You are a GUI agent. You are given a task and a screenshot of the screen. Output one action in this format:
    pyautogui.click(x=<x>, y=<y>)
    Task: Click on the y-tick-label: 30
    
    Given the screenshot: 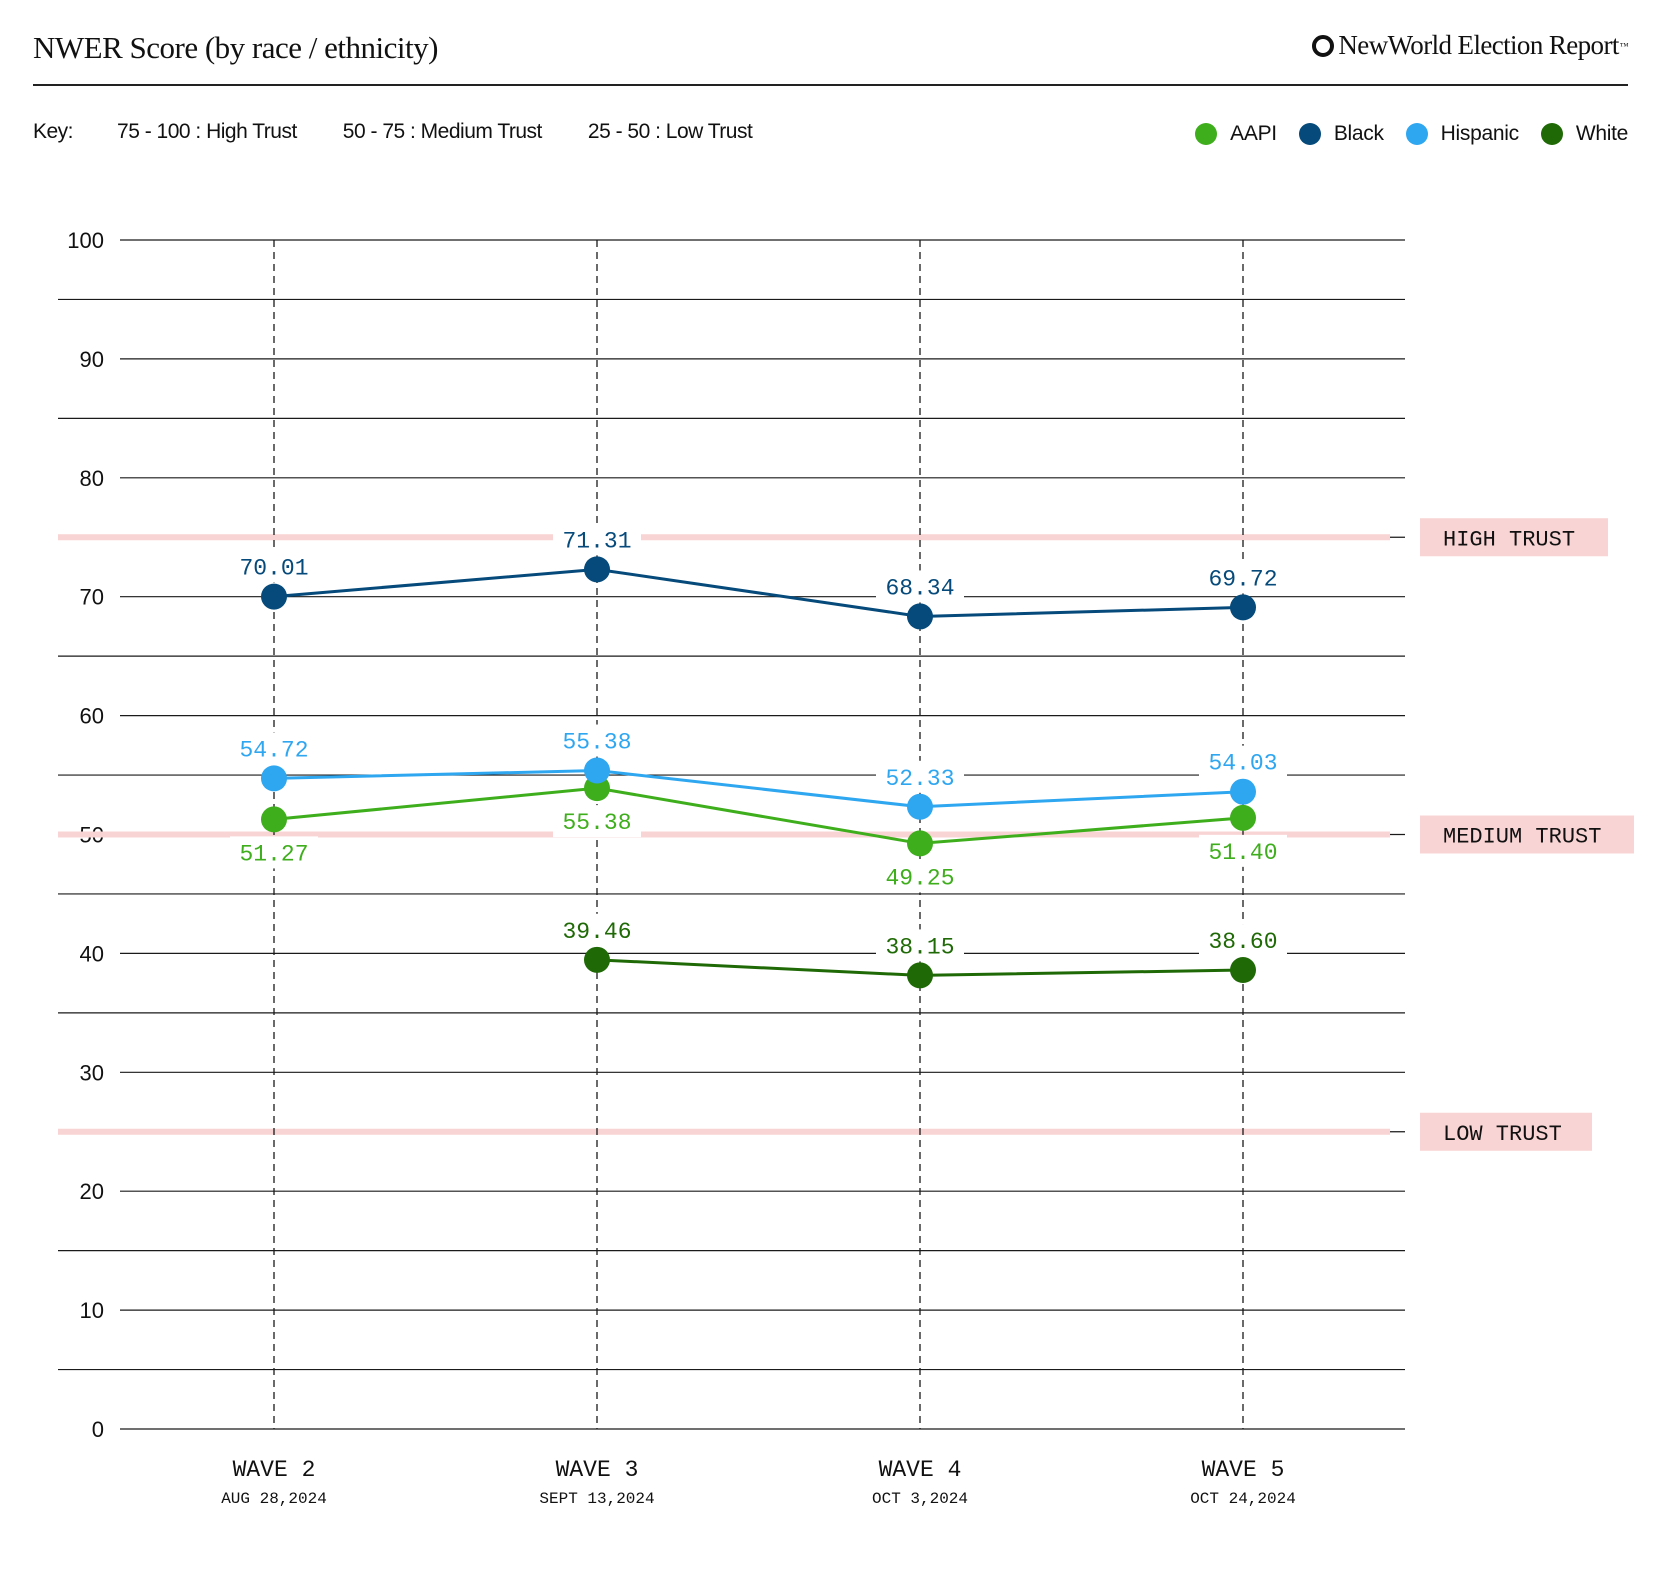 What is the action you would take?
    pyautogui.click(x=92, y=1072)
    